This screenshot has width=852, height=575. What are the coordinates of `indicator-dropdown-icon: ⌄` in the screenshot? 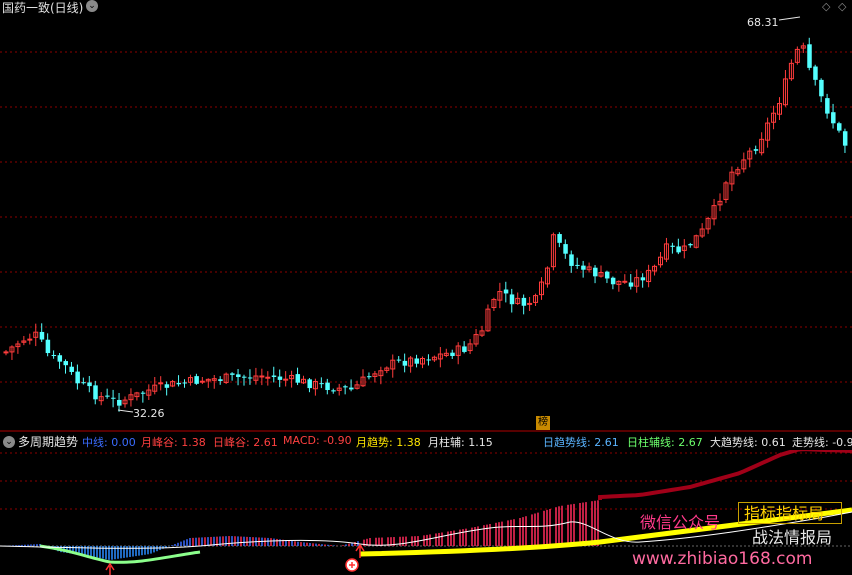 It's located at (9, 442).